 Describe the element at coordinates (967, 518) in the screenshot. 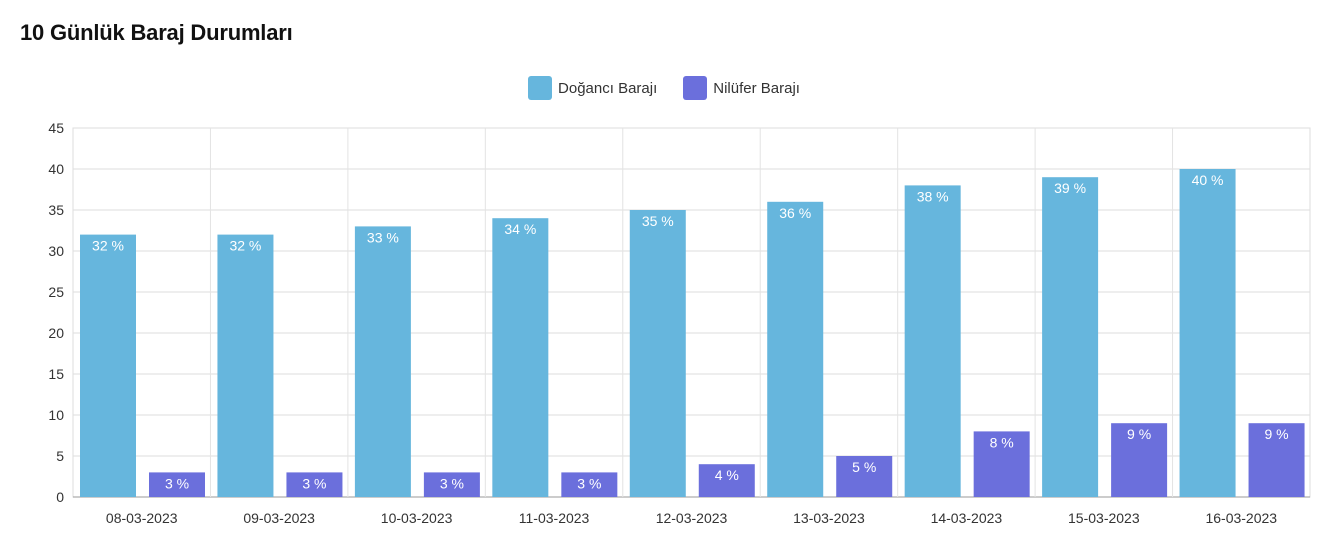

I see `x-tick-label: 14-03-2023` at that location.